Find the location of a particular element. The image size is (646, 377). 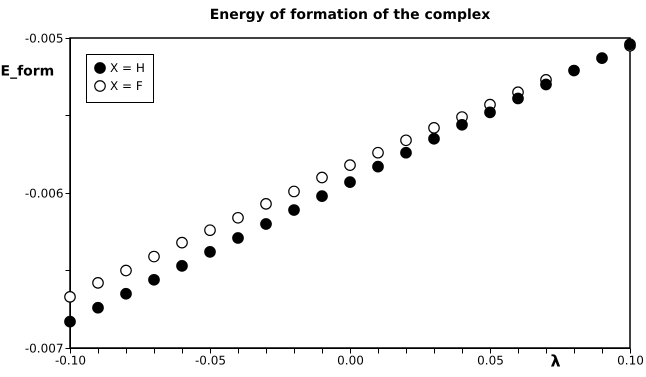

x-tick-label: -0.10 is located at coordinates (70, 361).